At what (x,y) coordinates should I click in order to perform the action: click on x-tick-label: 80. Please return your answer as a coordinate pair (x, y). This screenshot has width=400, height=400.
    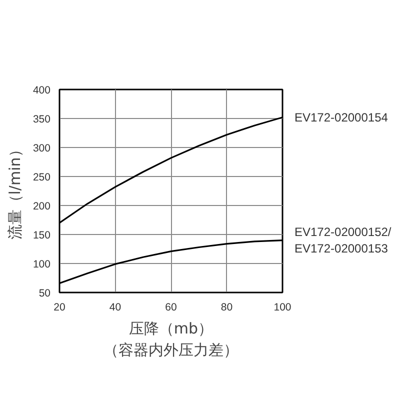
    Looking at the image, I should click on (226, 308).